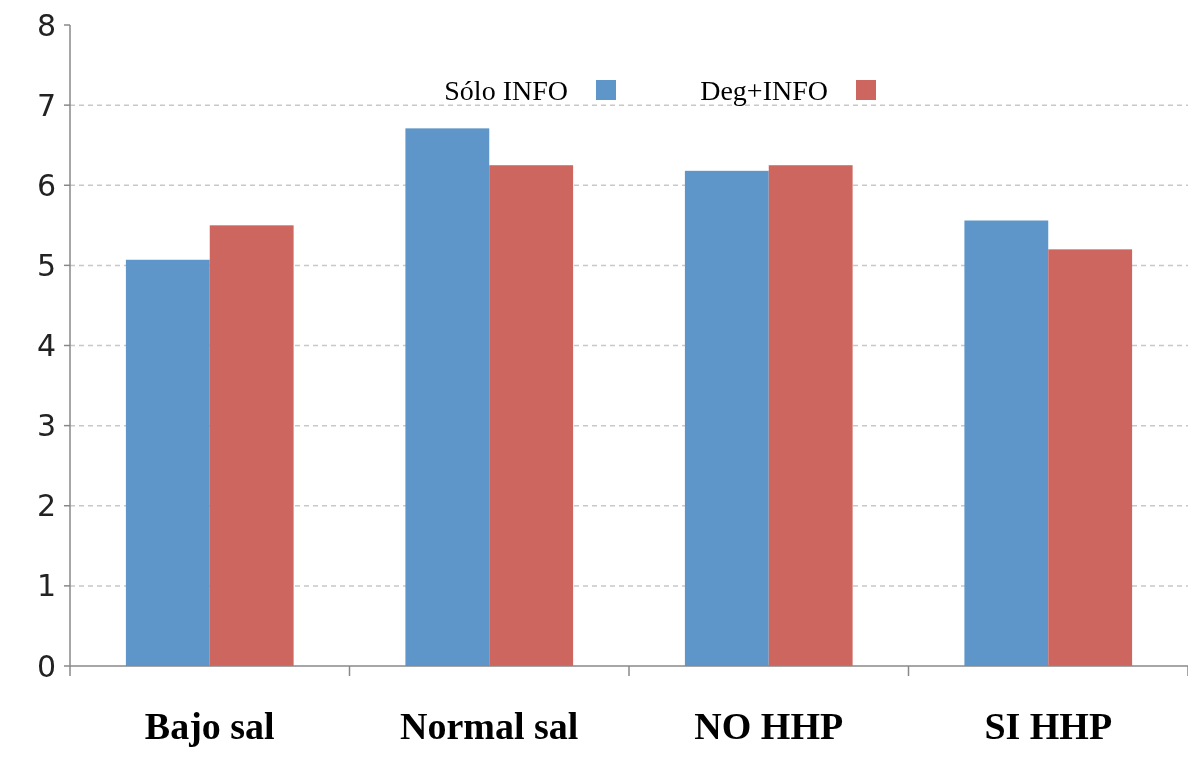 The width and height of the screenshot is (1196, 769). I want to click on y-tick-label: 5, so click(46, 265).